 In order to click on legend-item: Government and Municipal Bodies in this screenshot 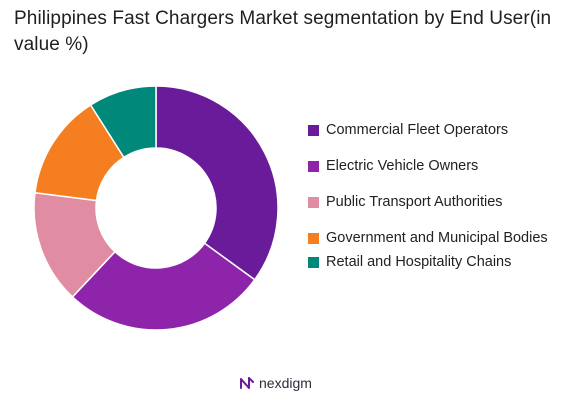, I will do `click(438, 238)`.